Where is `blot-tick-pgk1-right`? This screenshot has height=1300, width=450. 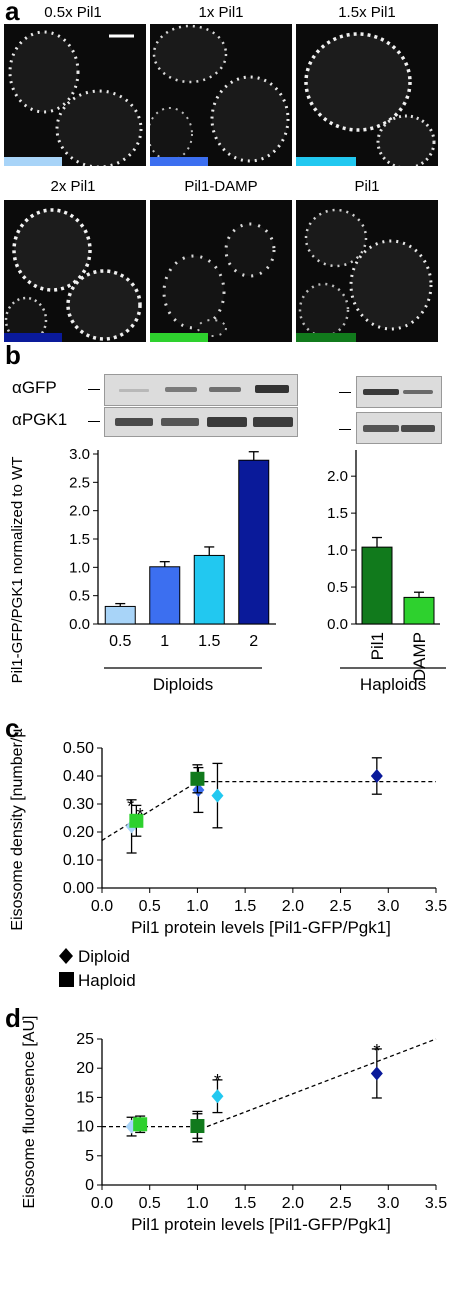
blot-tick-pgk1-right is located at coordinates (345, 429).